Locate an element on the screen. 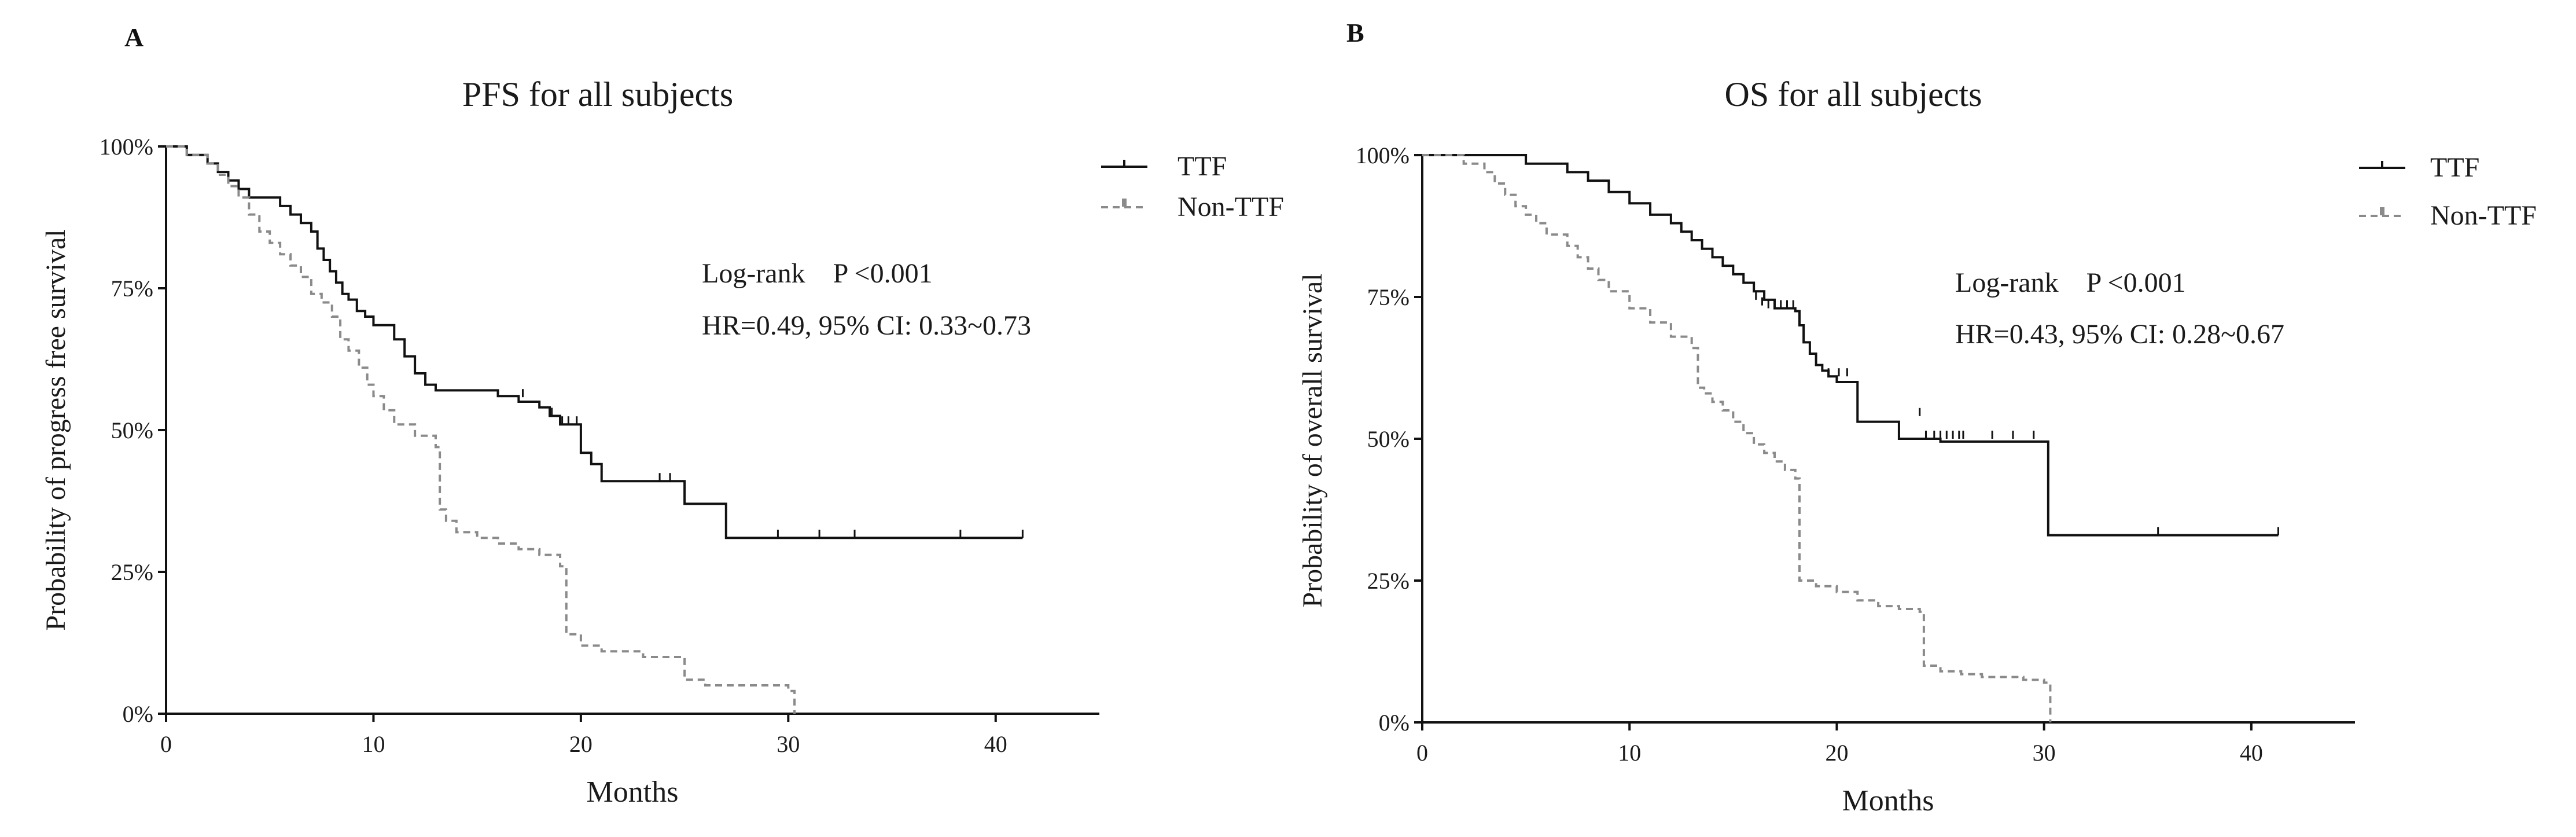  panel-a-y-tick-label: 75% is located at coordinates (132, 289).